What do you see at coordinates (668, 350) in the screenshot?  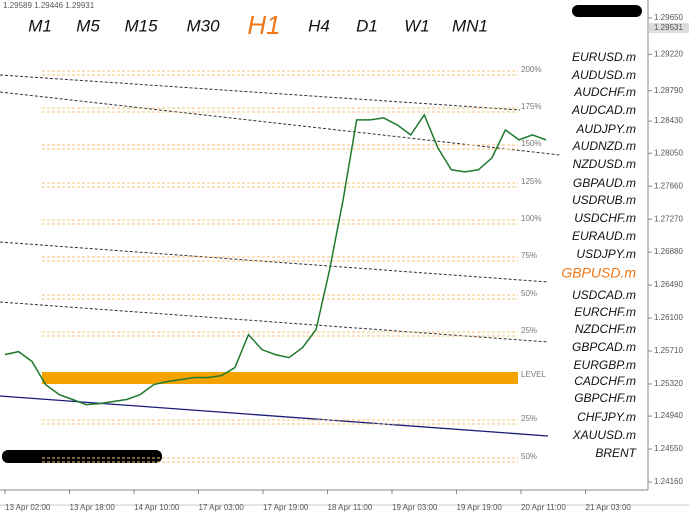 I see `y-tick-label: 1.25710` at bounding box center [668, 350].